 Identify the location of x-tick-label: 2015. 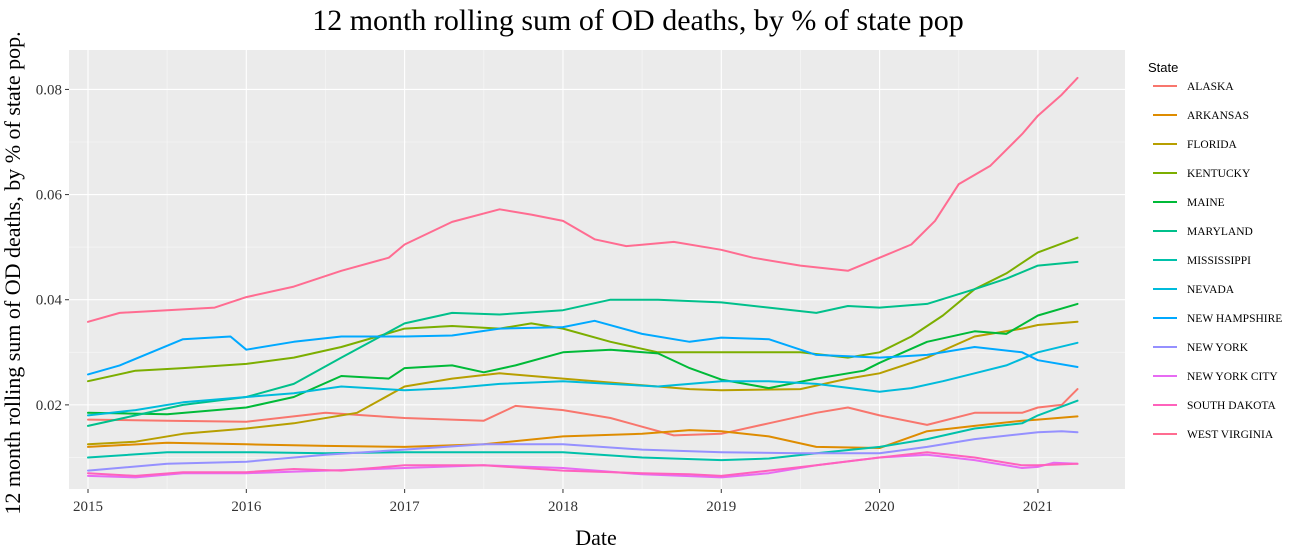
(88, 507).